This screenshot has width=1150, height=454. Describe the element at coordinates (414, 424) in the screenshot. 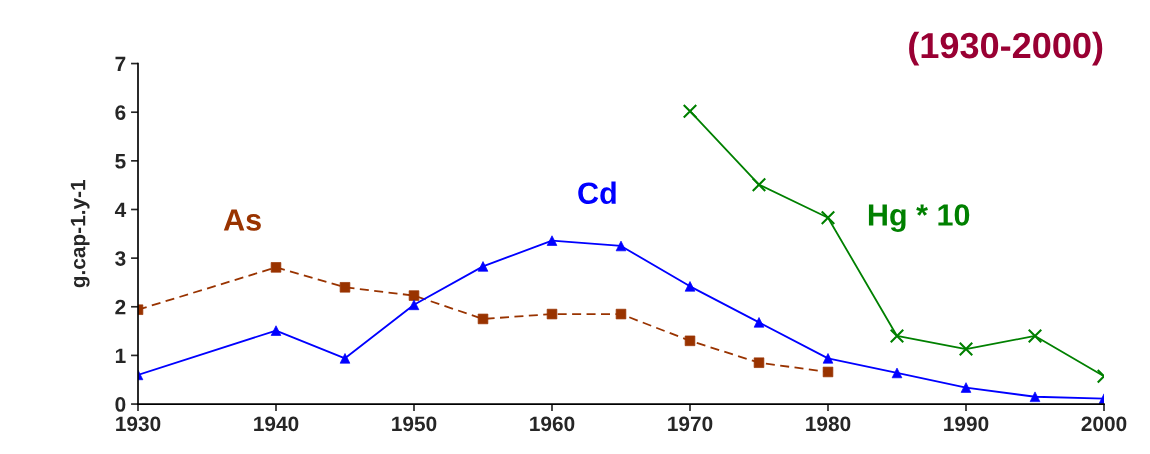

I see `x-tick-label: 1950` at that location.